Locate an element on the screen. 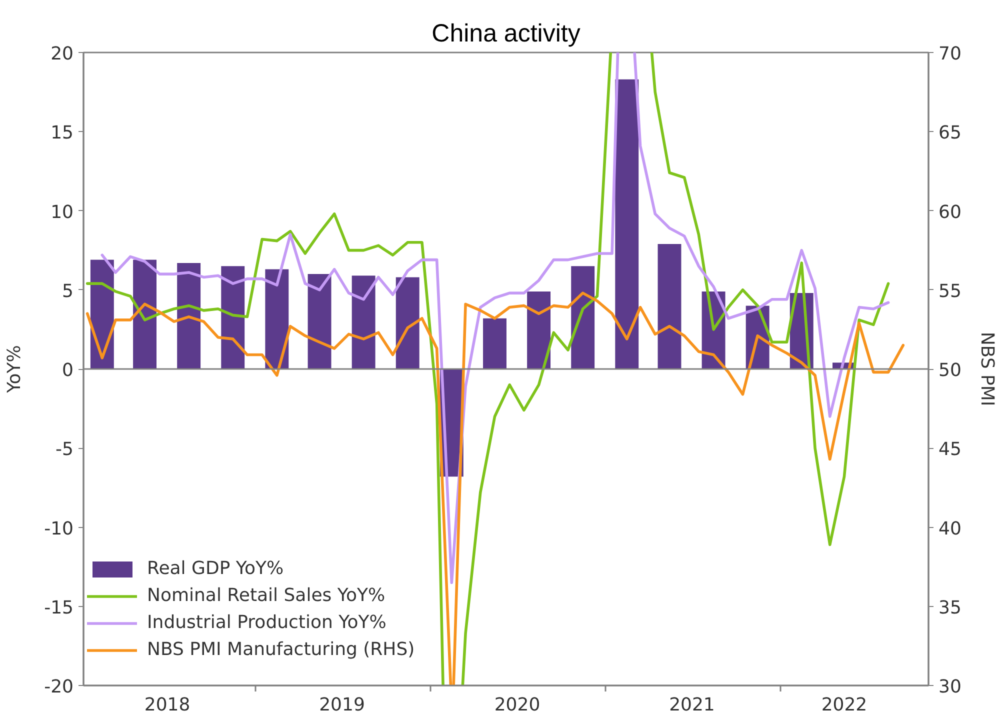  y2-tick-label: 65 is located at coordinates (950, 133).